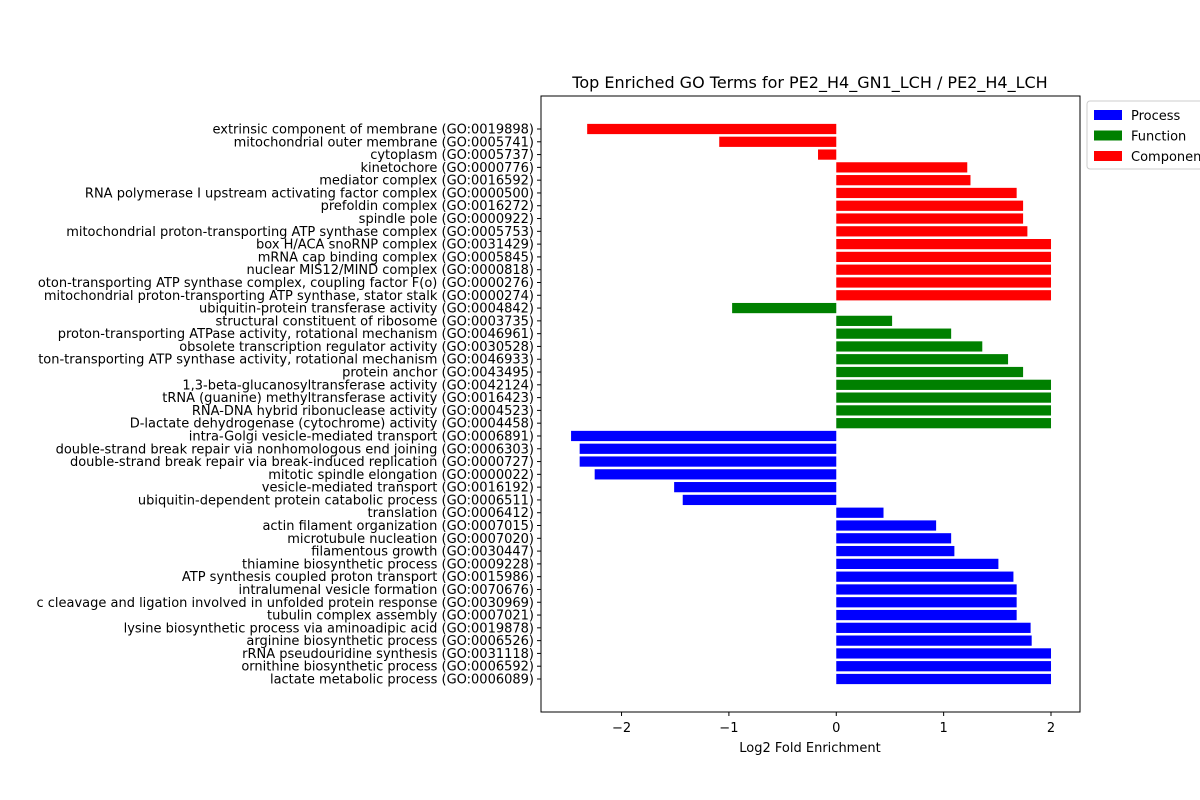 This screenshot has height=800, width=1200. Describe the element at coordinates (450, 513) in the screenshot. I see `y-tick-label: translation (GO:0006412)` at that location.